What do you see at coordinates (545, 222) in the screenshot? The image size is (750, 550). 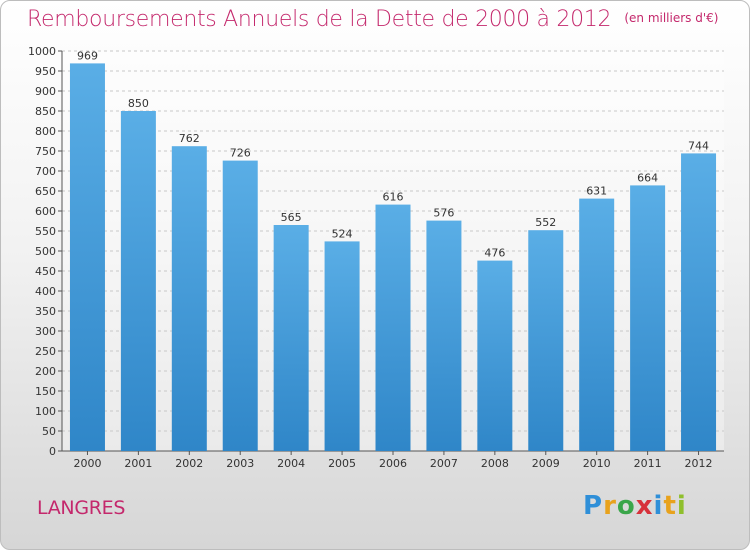 I see `data-label: 552` at bounding box center [545, 222].